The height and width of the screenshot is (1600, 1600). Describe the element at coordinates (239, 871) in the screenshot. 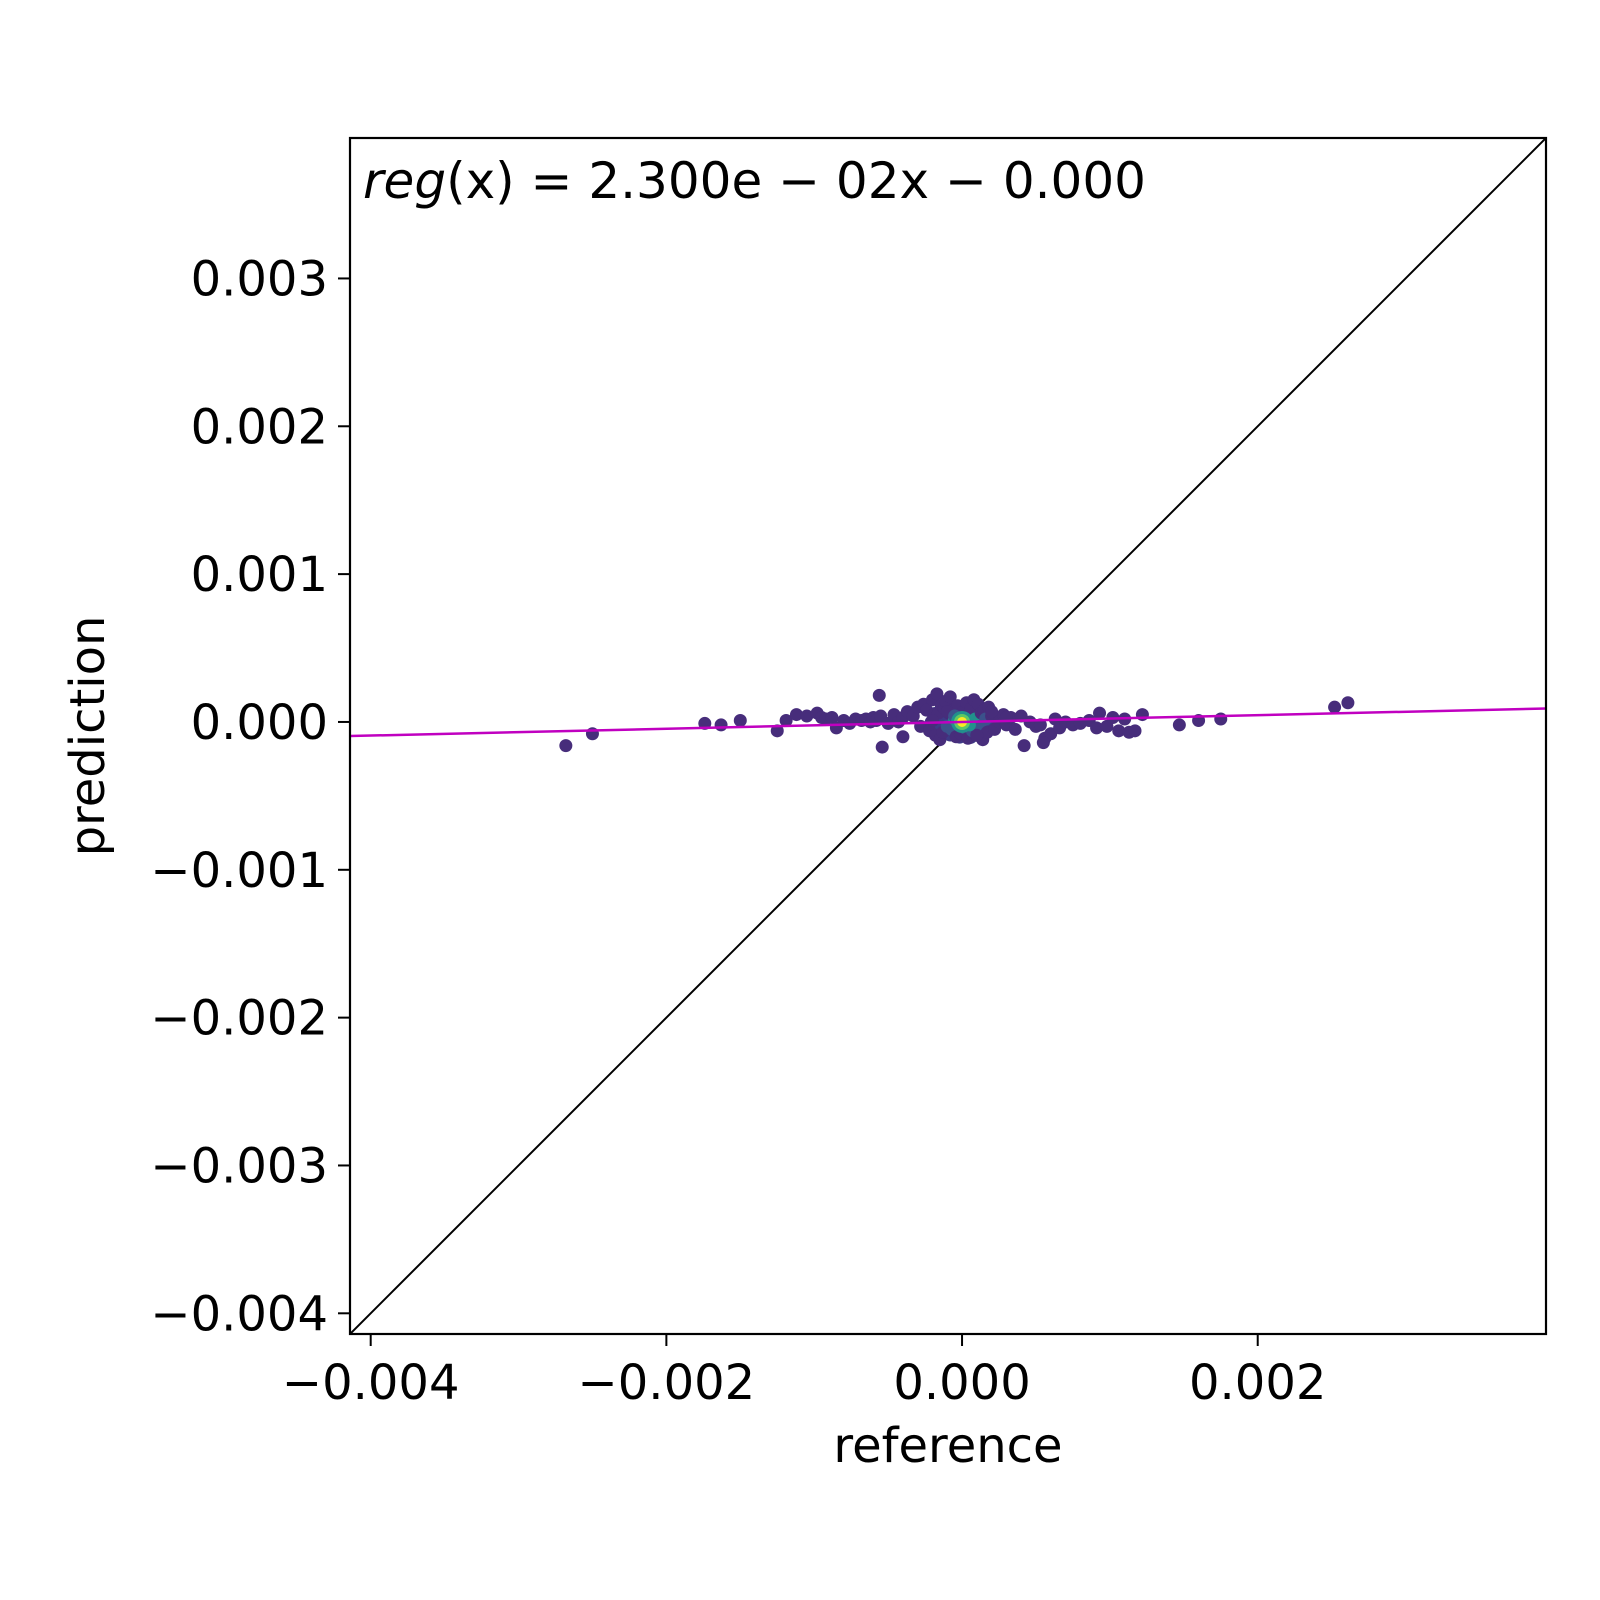

I see `y-tick-label: −0.001` at that location.